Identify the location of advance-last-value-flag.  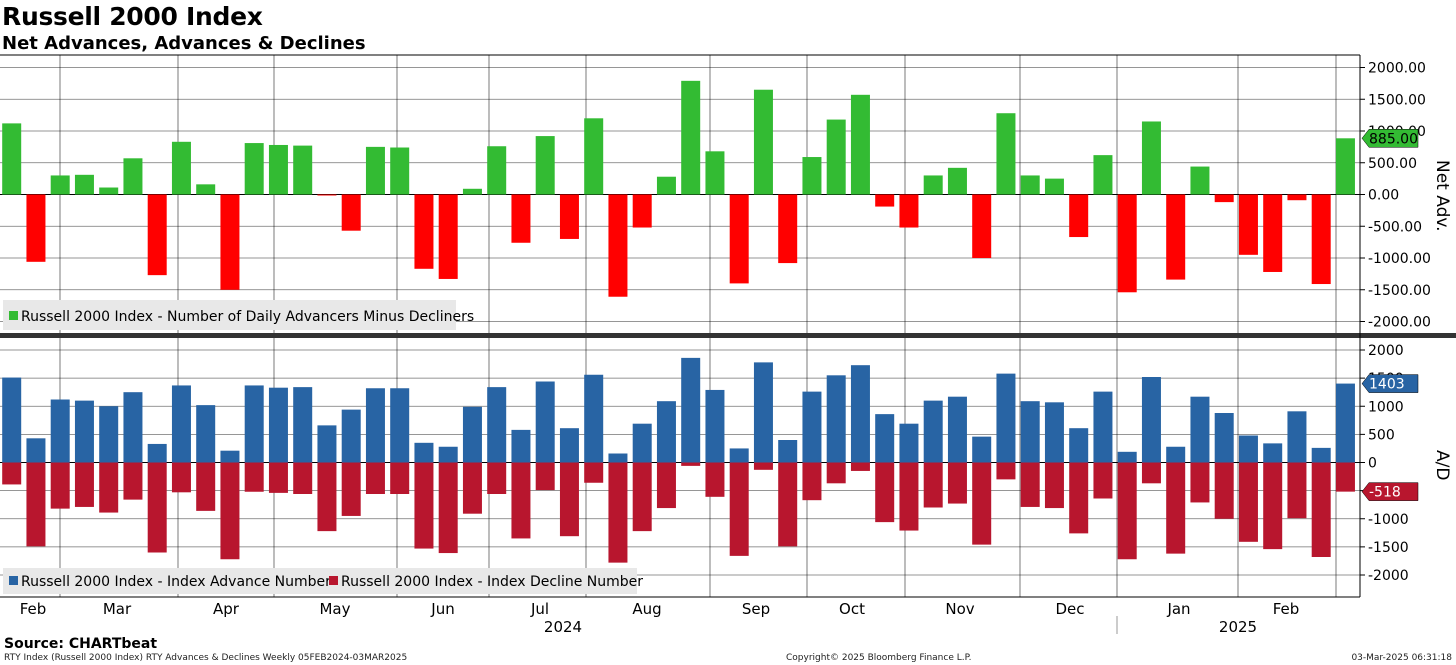
(1390, 383).